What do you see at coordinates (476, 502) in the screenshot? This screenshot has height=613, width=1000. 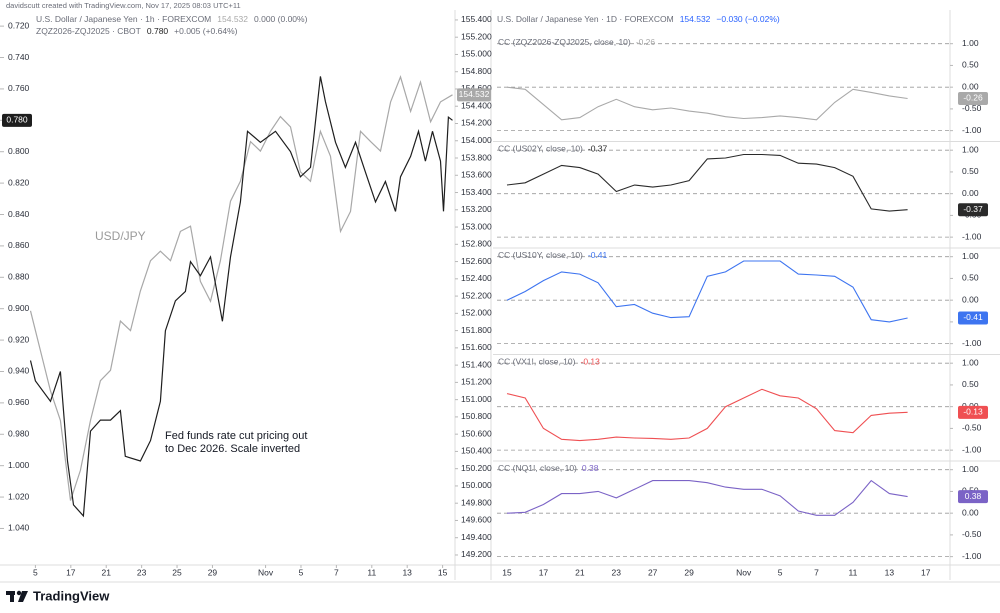 I see `y2-tick-label: 149.800` at bounding box center [476, 502].